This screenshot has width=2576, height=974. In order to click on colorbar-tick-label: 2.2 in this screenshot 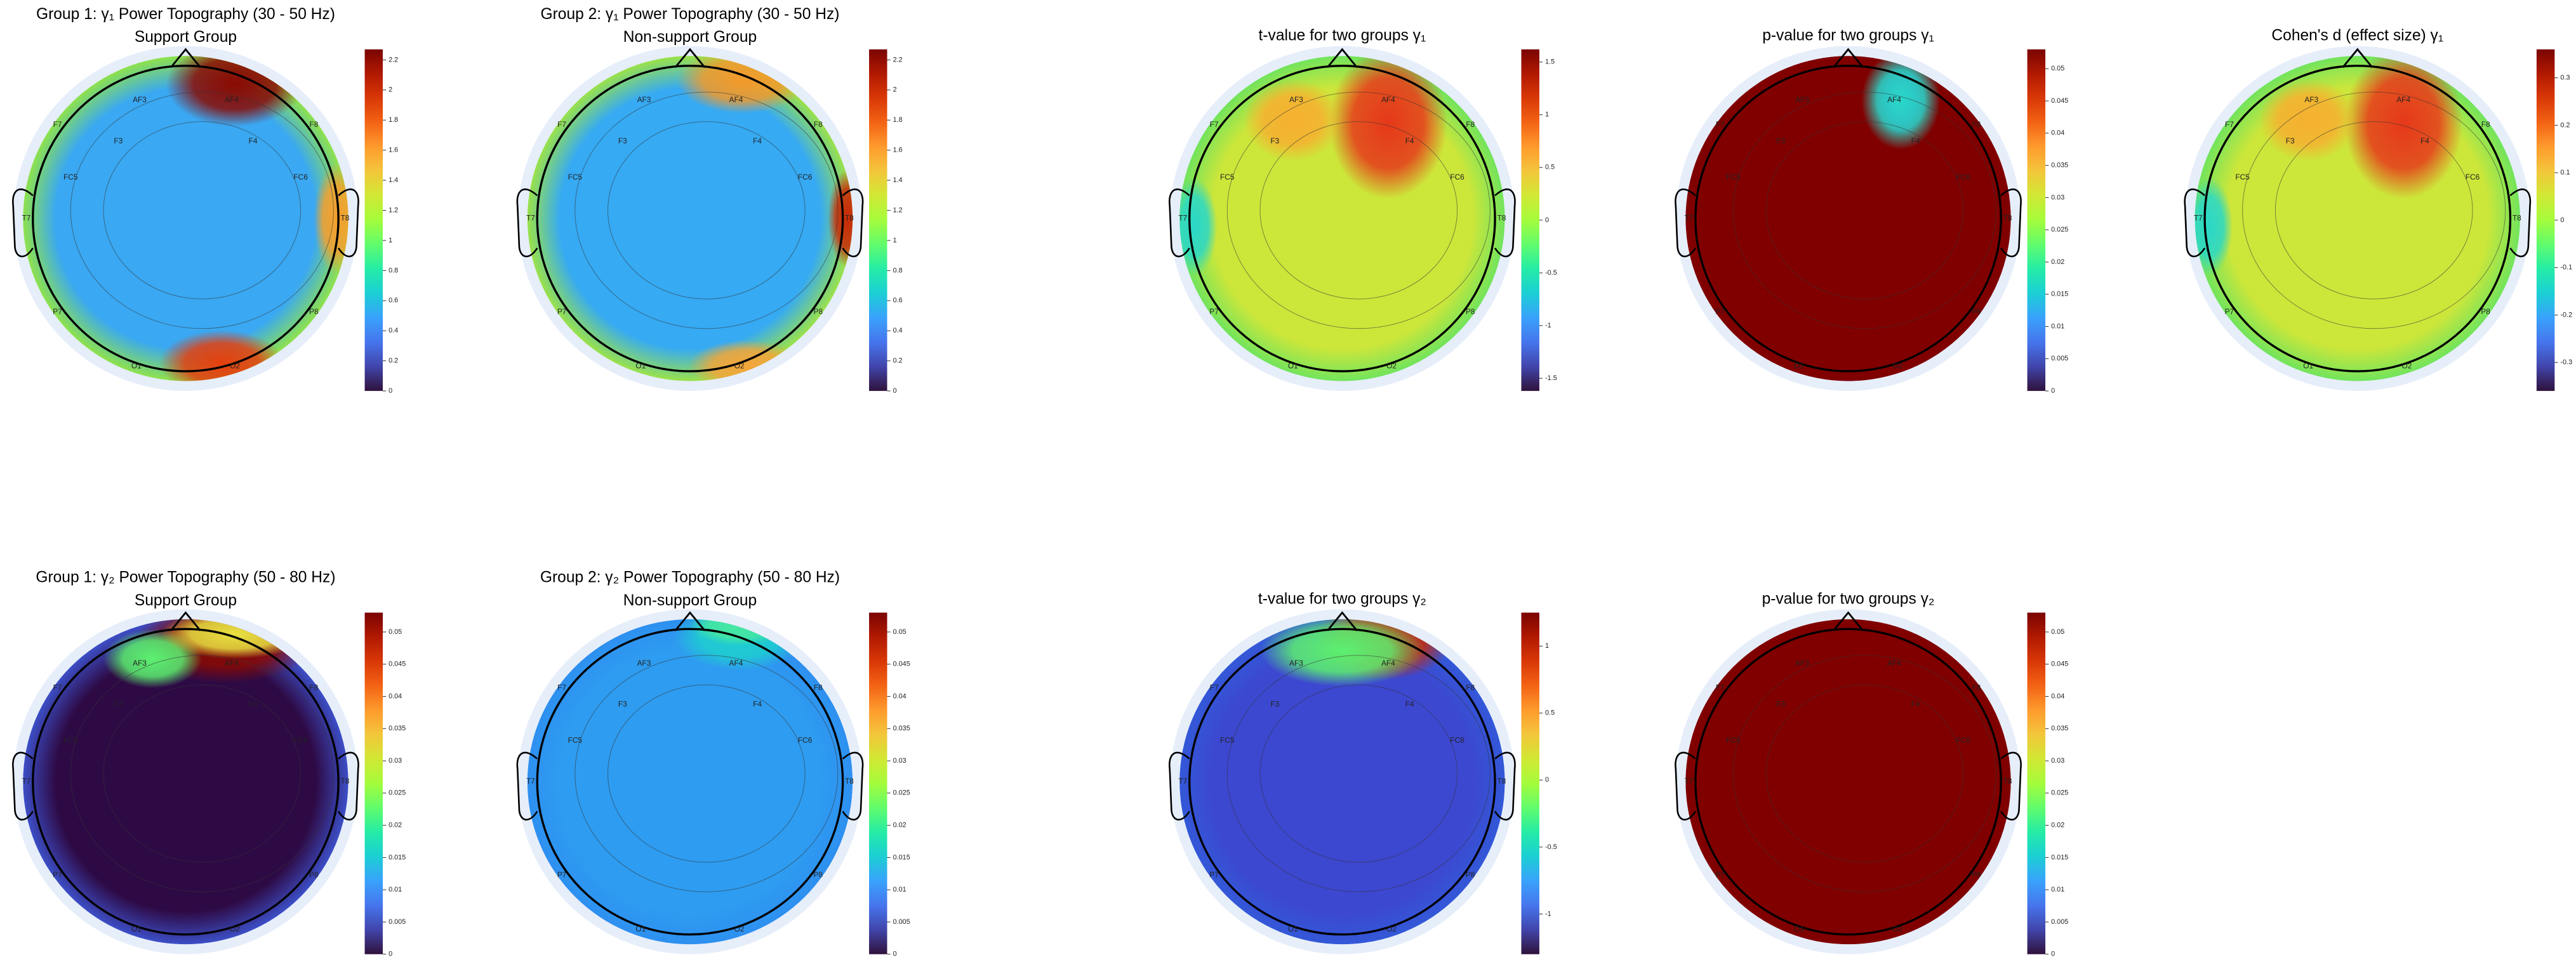, I will do `click(898, 59)`.